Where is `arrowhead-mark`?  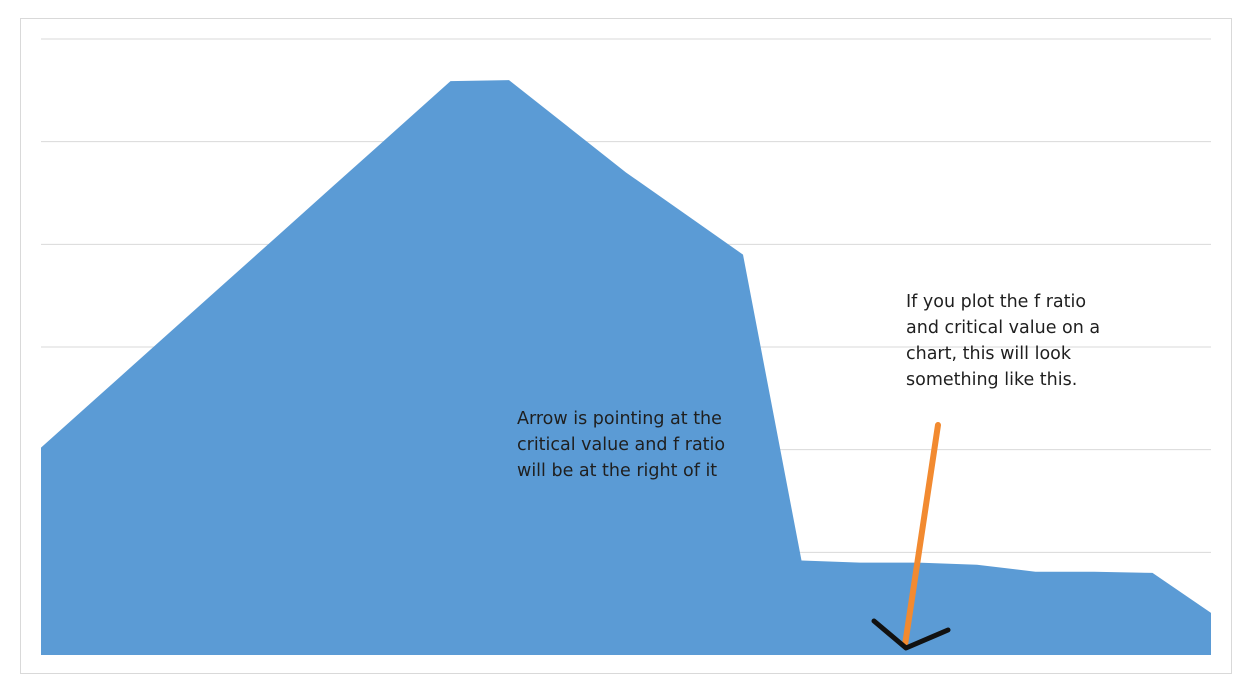 arrowhead-mark is located at coordinates (911, 634).